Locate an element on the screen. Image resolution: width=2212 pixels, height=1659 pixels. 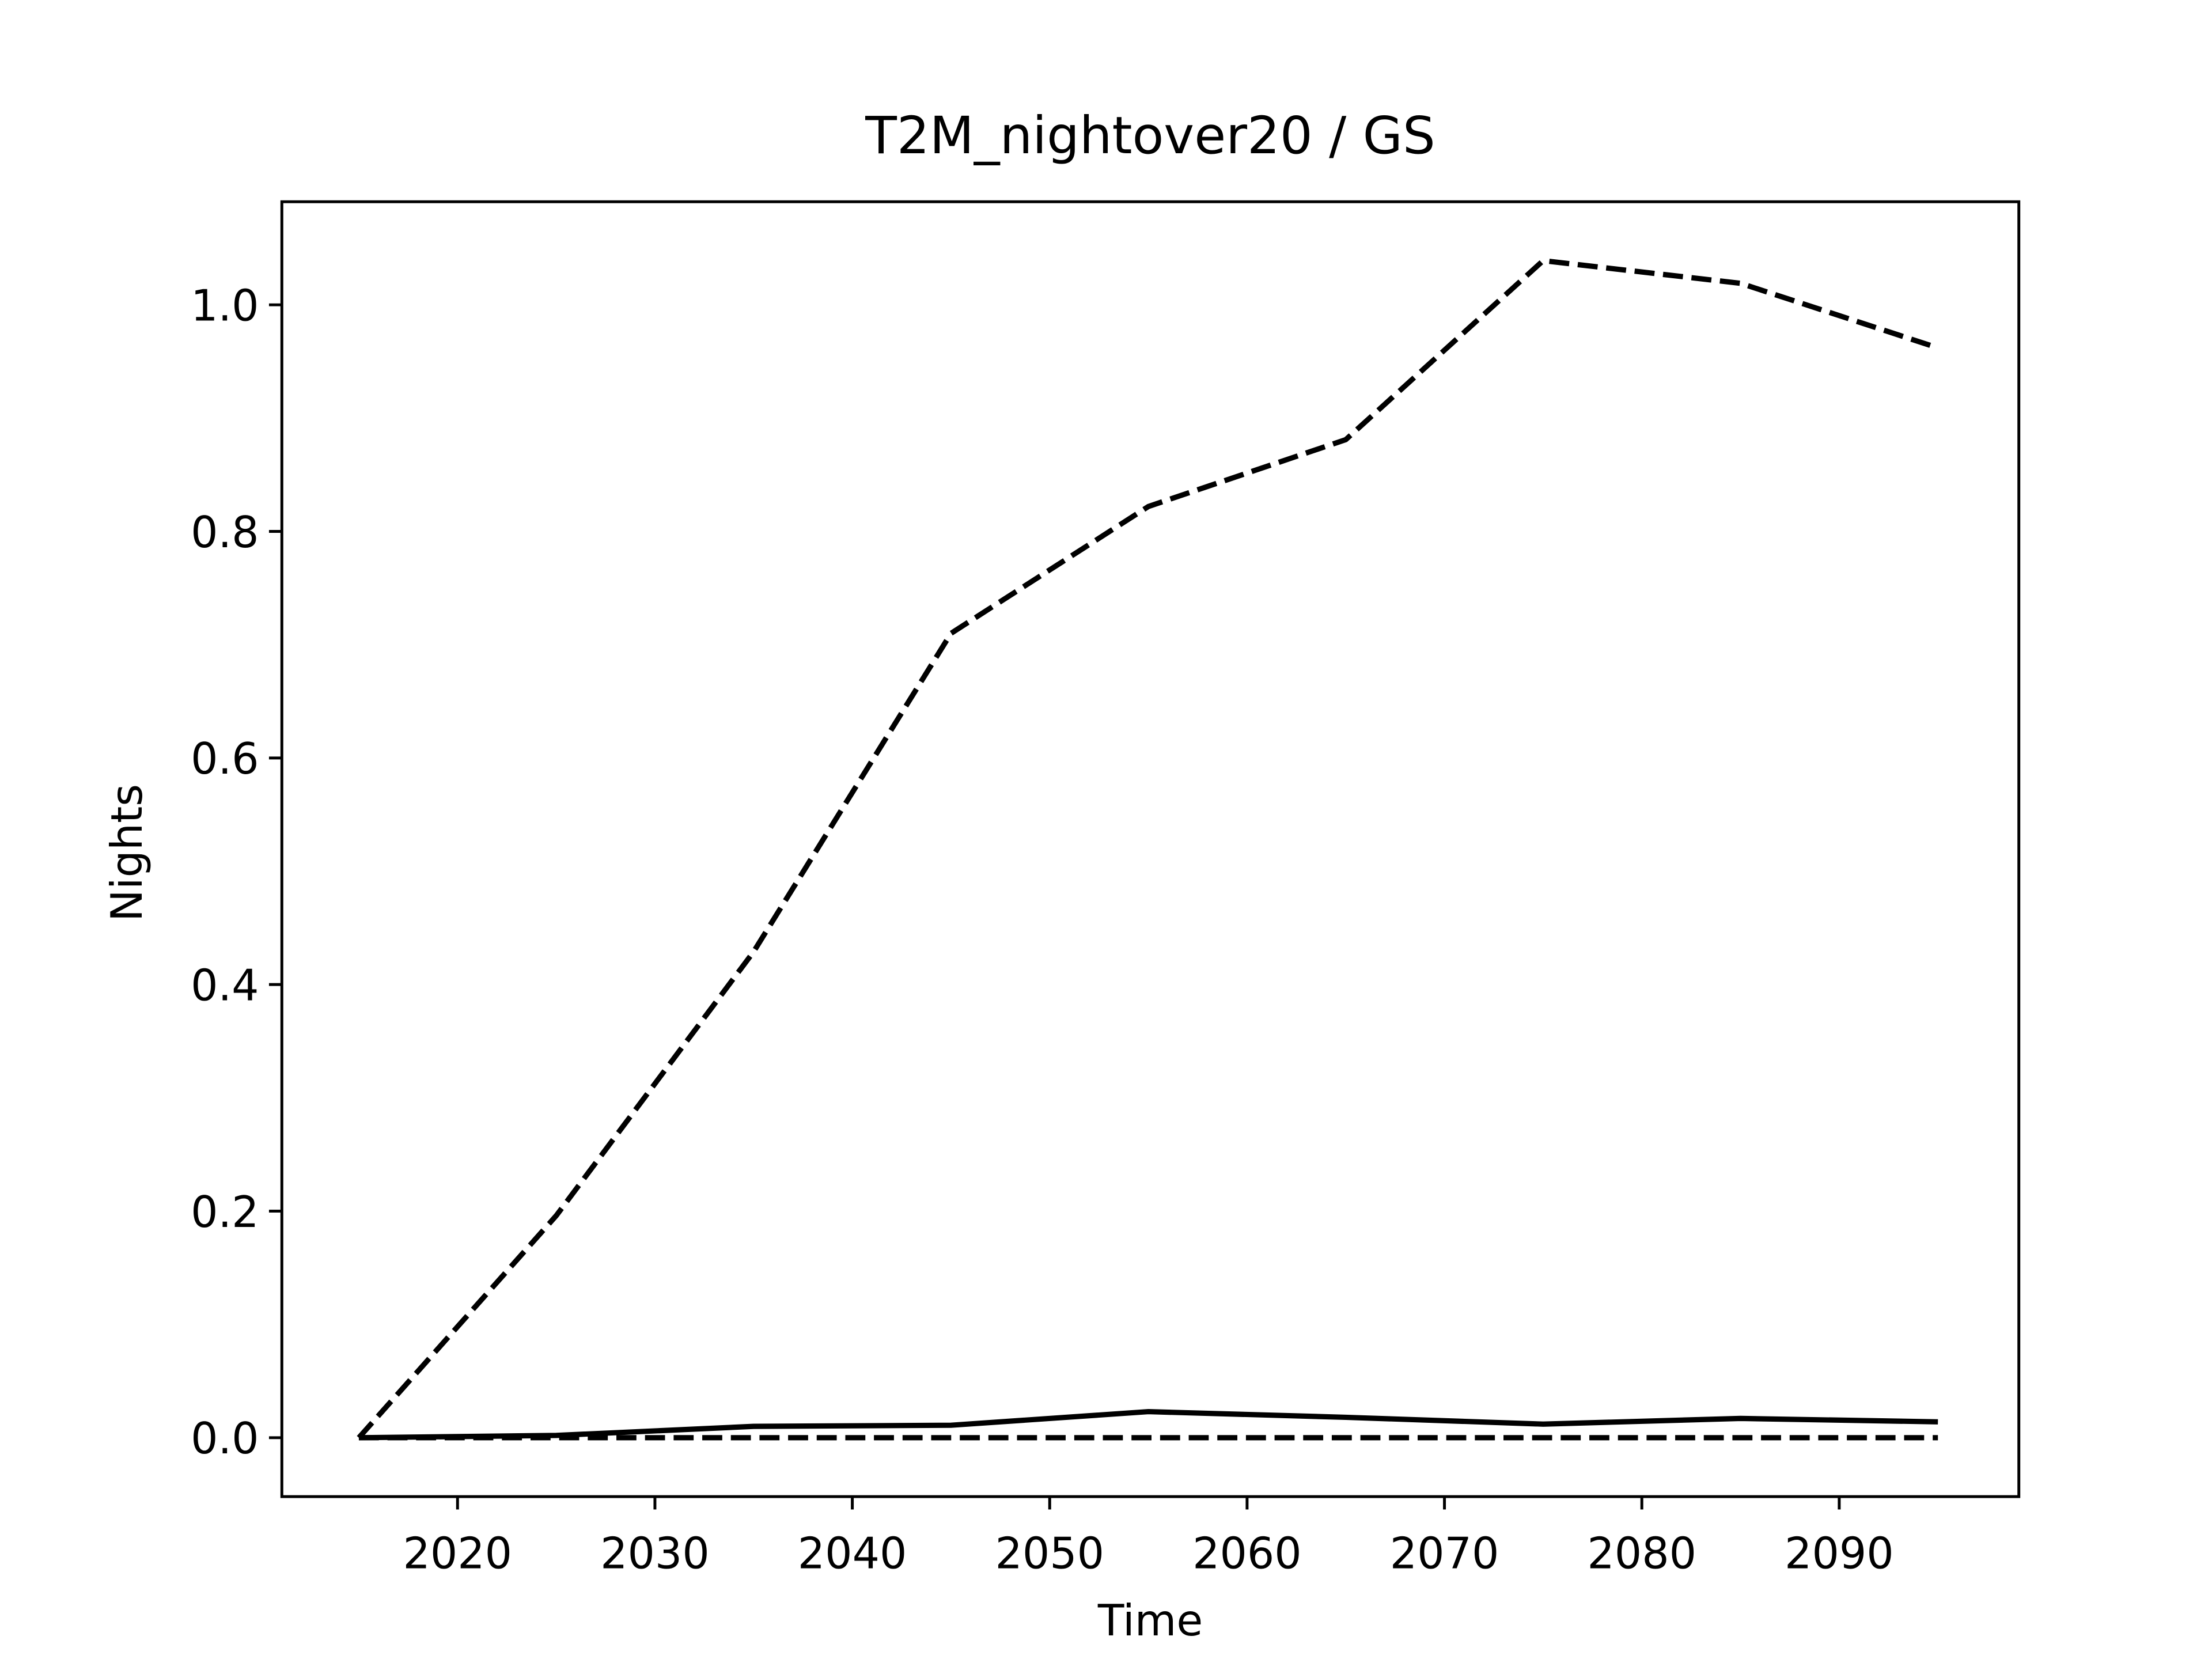
data-line is located at coordinates (1148, 1424).